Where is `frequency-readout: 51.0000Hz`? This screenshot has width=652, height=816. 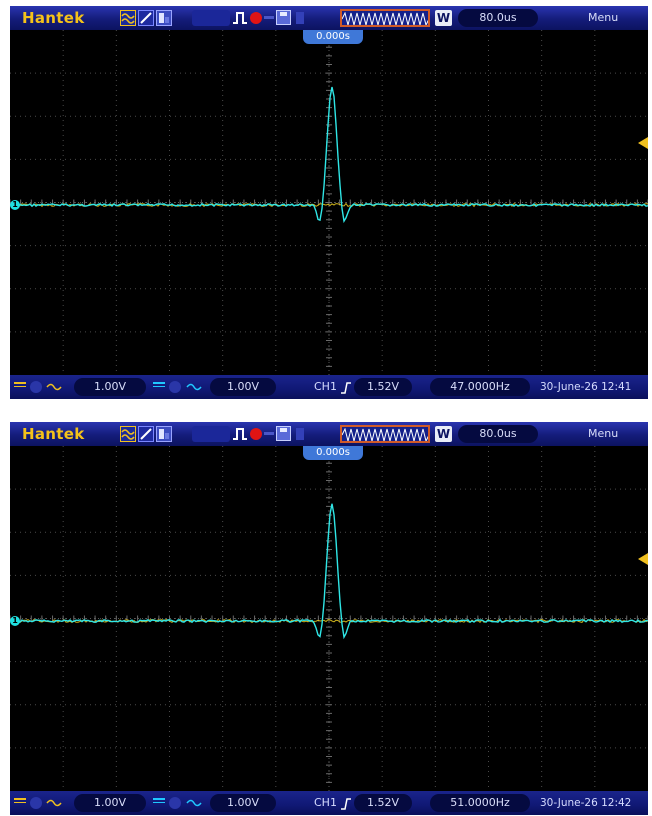
frequency-readout: 51.0000Hz is located at coordinates (480, 803).